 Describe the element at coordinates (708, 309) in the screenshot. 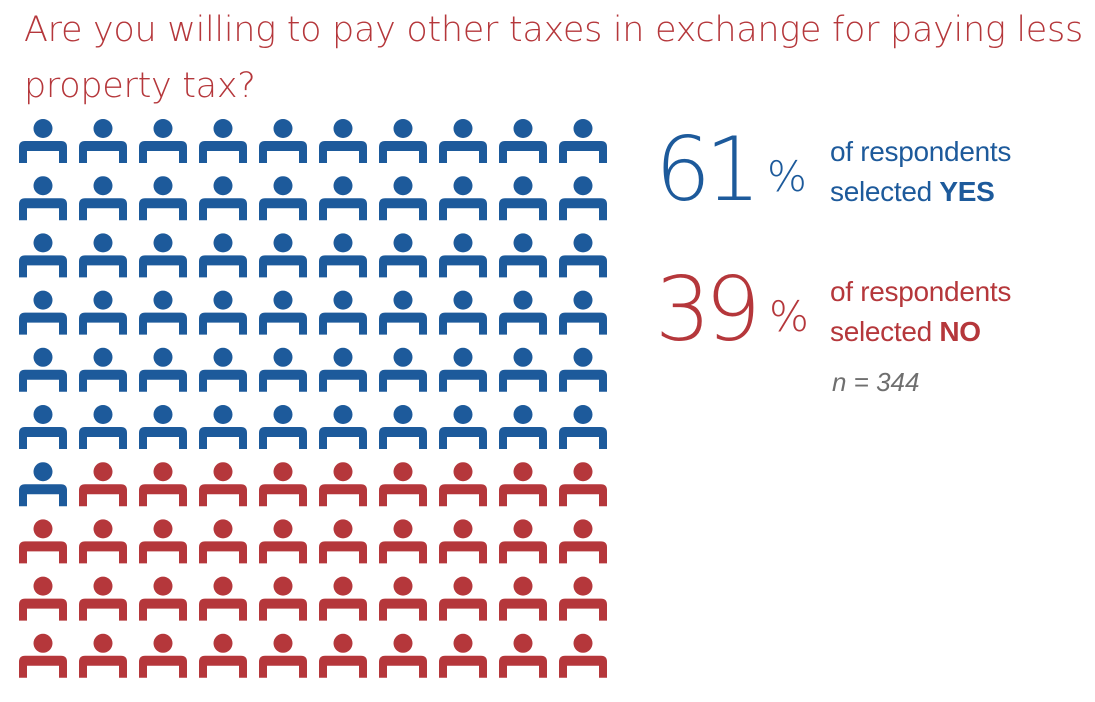

I see `no-percent-value: 39` at that location.